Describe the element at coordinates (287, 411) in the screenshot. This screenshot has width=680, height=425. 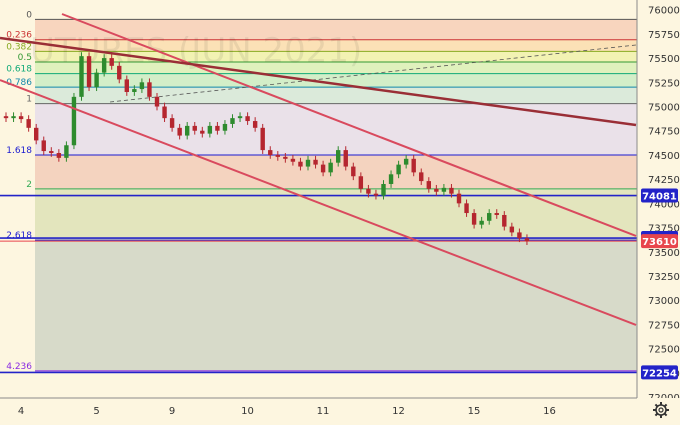
I see `time-axis: 4 5 9 10 11 12 15 16` at that location.